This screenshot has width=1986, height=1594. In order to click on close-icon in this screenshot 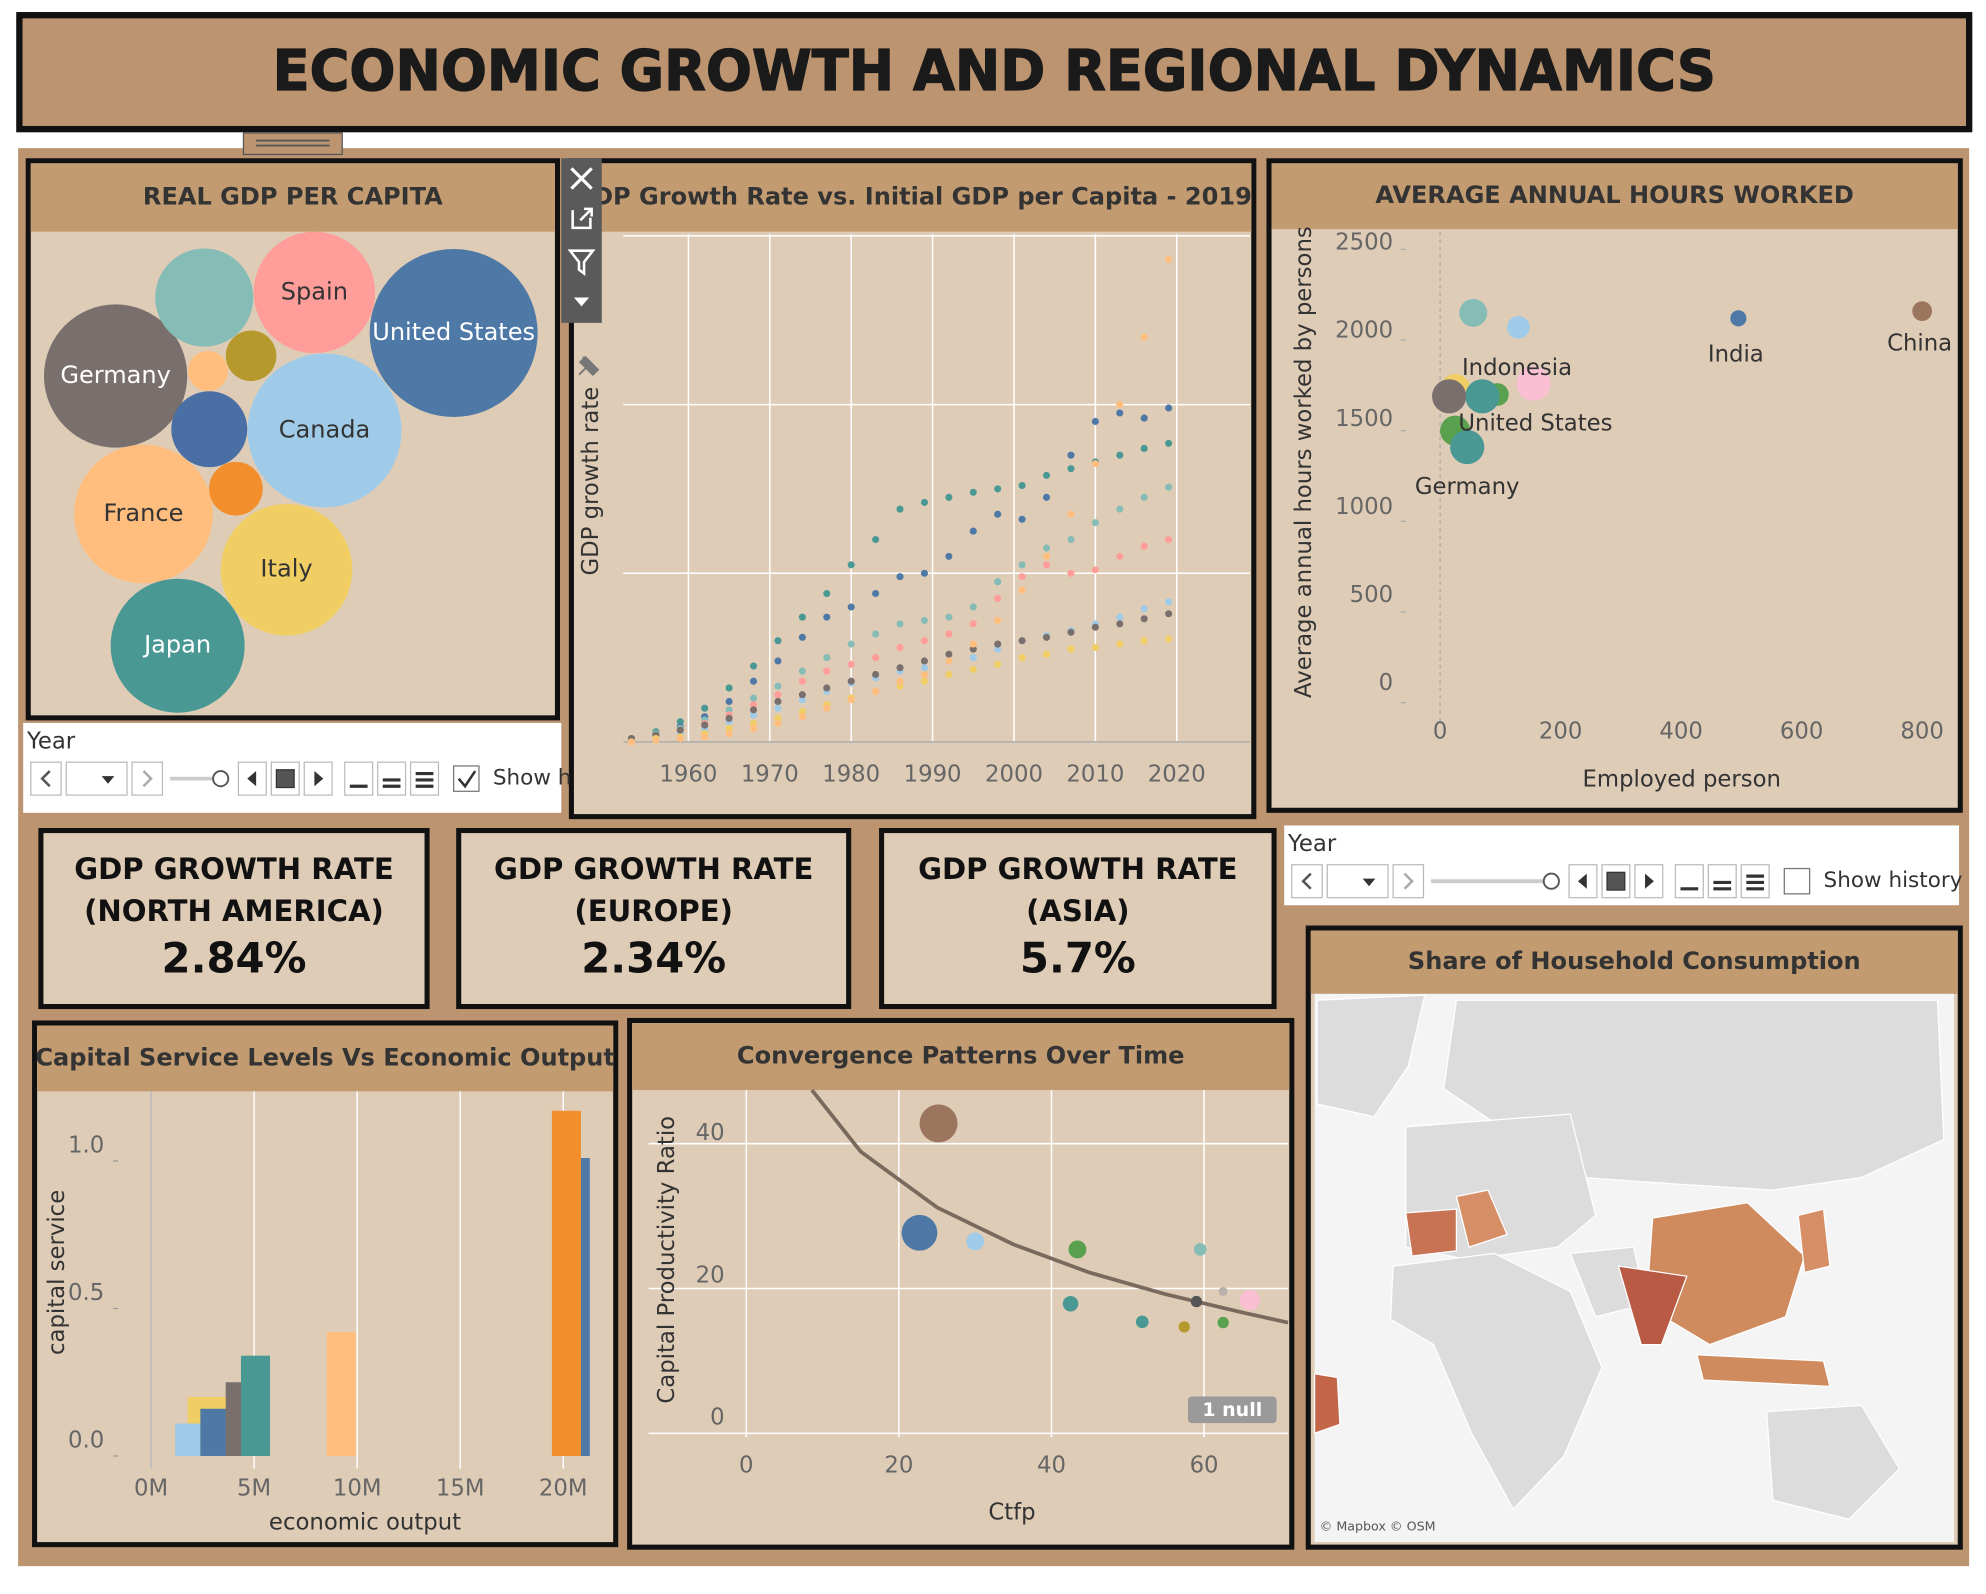, I will do `click(581, 178)`.